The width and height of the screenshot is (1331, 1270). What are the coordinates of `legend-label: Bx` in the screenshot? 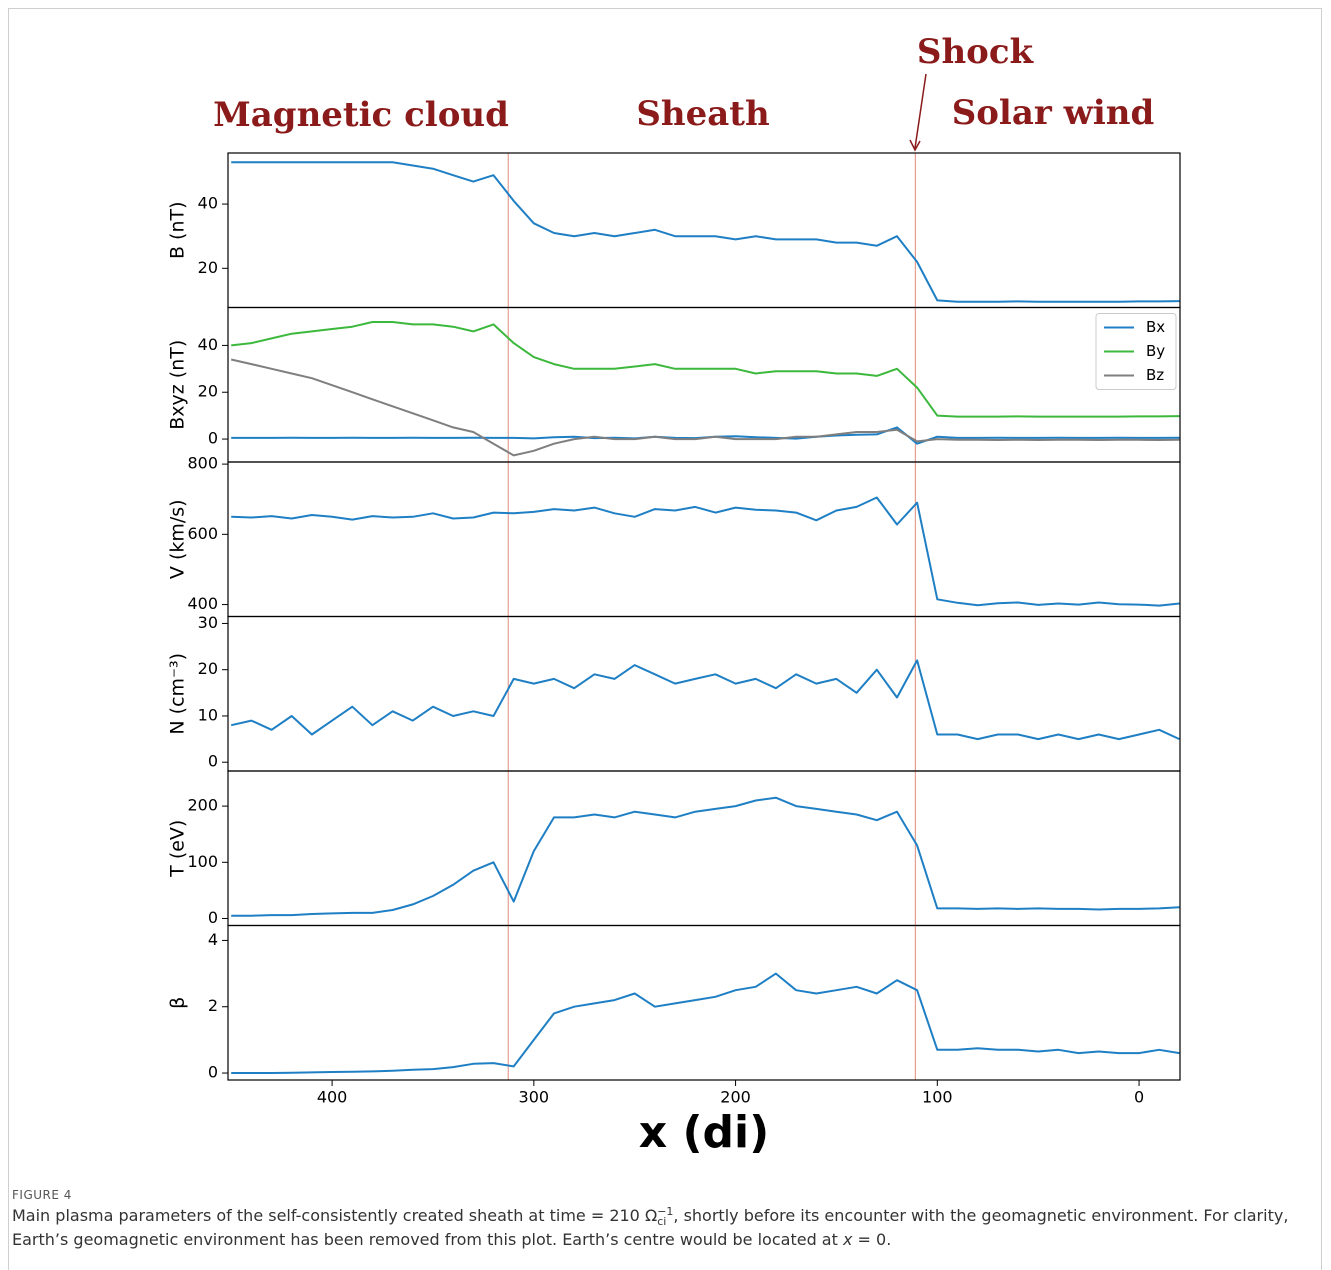 It's located at (1155, 327).